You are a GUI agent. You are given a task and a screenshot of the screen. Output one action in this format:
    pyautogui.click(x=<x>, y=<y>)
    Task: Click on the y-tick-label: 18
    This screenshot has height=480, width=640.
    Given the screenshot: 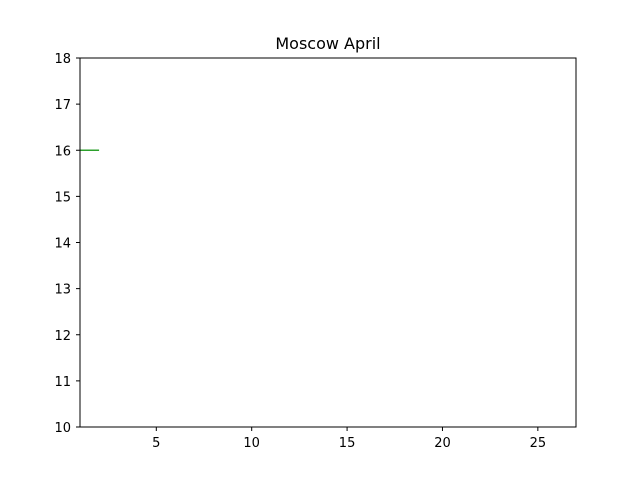 What is the action you would take?
    pyautogui.click(x=62, y=59)
    